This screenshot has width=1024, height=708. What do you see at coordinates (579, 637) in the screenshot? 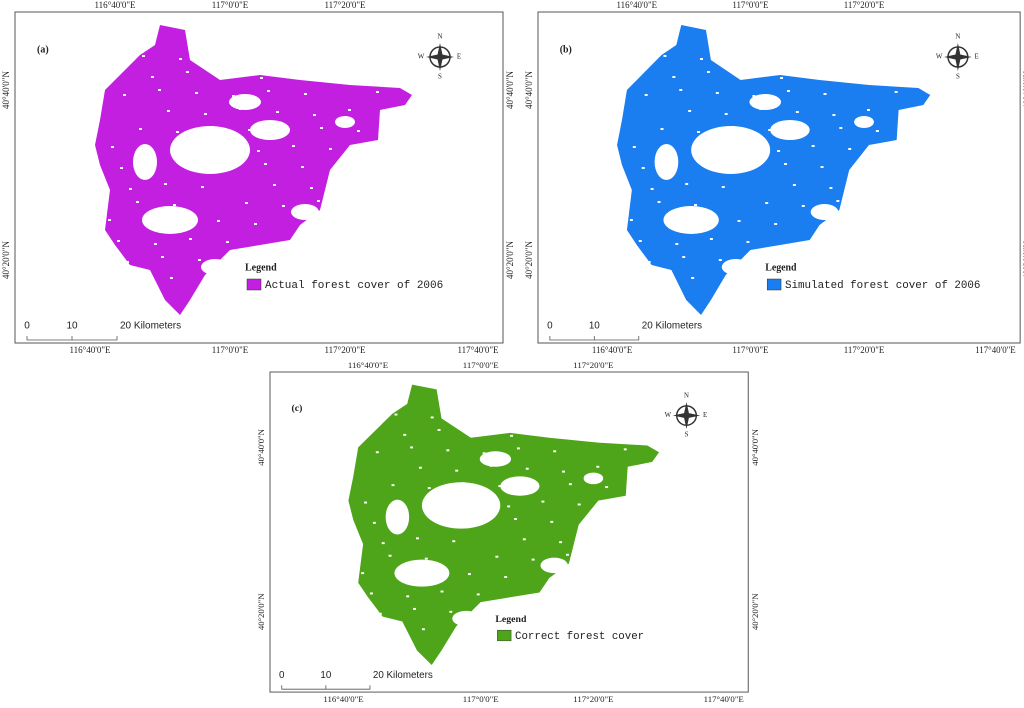
I see `legend-entry: Correct forest cover` at bounding box center [579, 637].